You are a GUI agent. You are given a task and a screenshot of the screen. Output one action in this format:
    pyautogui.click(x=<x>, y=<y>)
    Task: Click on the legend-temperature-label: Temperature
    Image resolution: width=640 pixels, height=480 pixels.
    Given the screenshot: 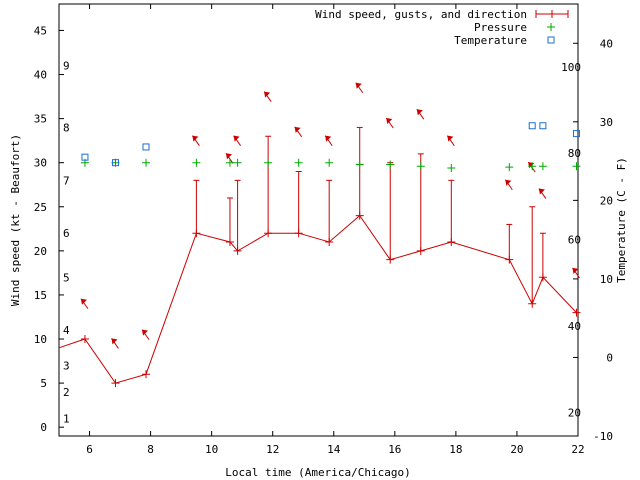 What is the action you would take?
    pyautogui.click(x=490, y=40)
    